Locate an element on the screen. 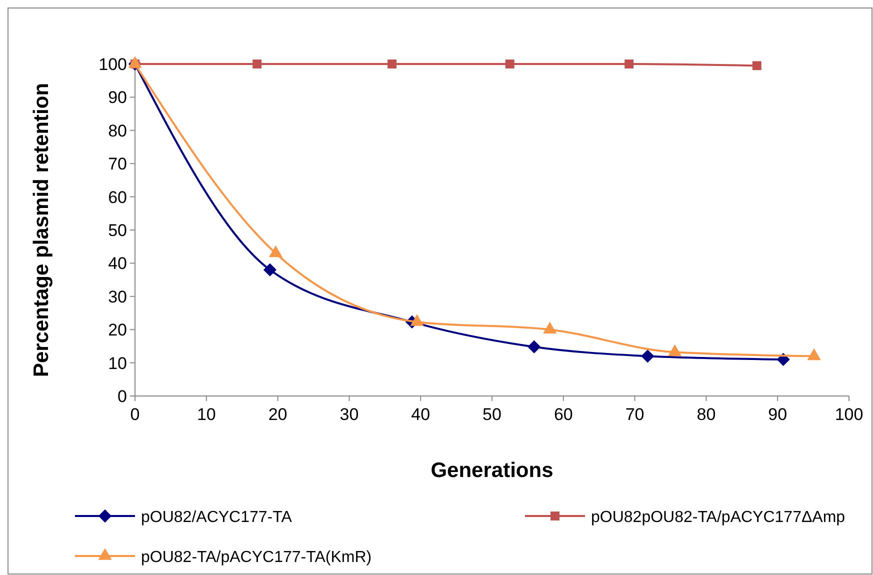 The width and height of the screenshot is (873, 575). x-tick-label: 10 is located at coordinates (206, 414).